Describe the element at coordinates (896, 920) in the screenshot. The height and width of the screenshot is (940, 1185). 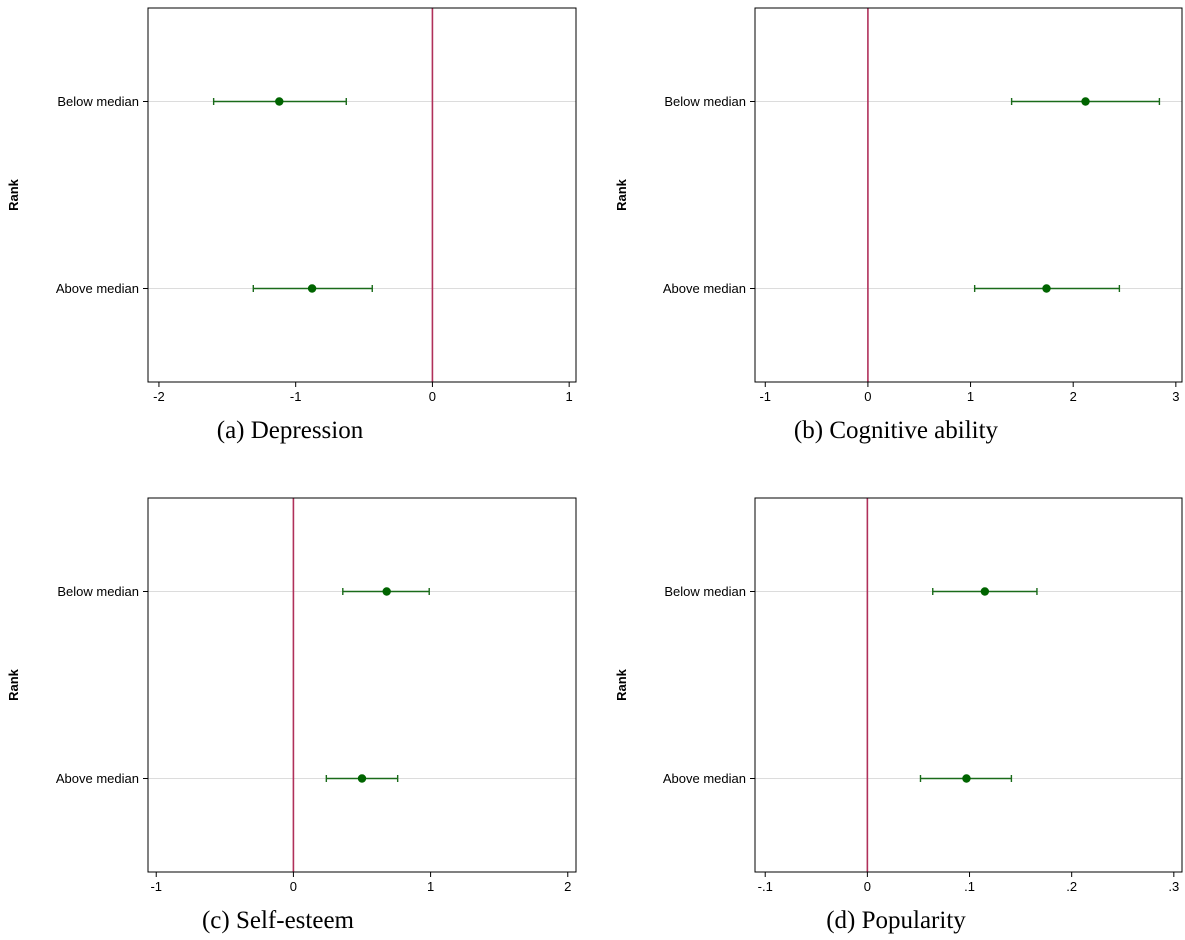
I see `panel-caption: (d) Popularity` at that location.